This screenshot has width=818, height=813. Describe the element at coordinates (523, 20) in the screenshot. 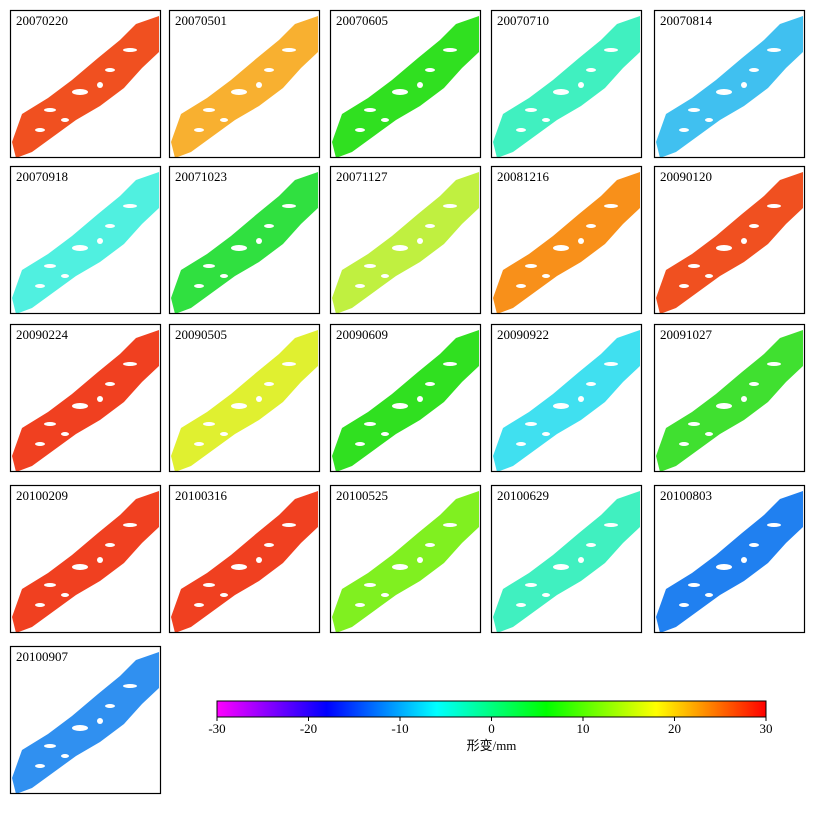

I see `panel-date: 20070710` at that location.